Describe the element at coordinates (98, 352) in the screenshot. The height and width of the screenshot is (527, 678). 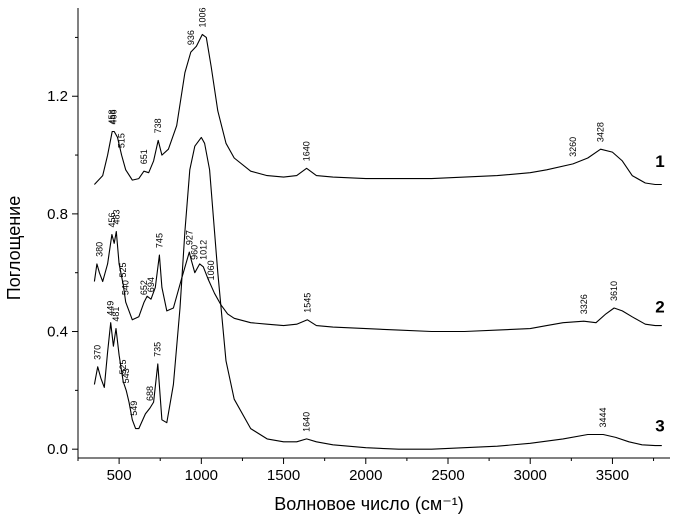
I see `peak-label: 370` at that location.